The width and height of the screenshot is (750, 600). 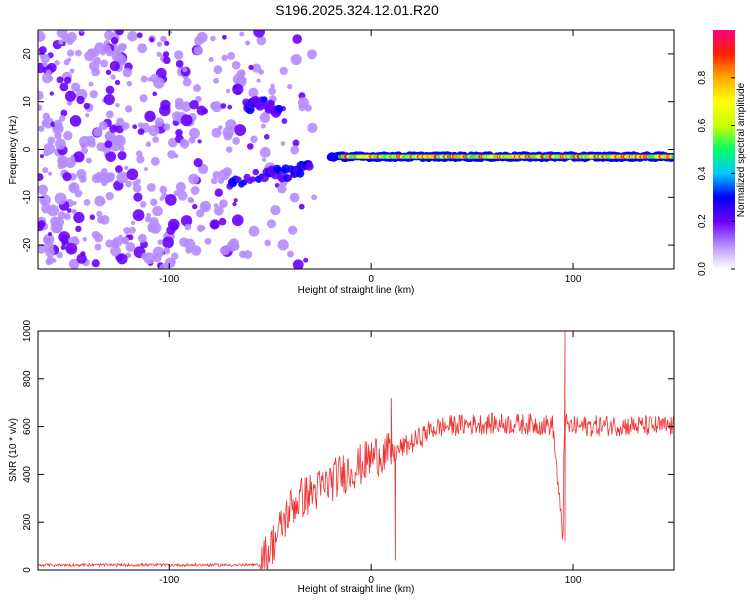 What do you see at coordinates (702, 77) in the screenshot?
I see `colorbar-tick-label: 0.8` at bounding box center [702, 77].